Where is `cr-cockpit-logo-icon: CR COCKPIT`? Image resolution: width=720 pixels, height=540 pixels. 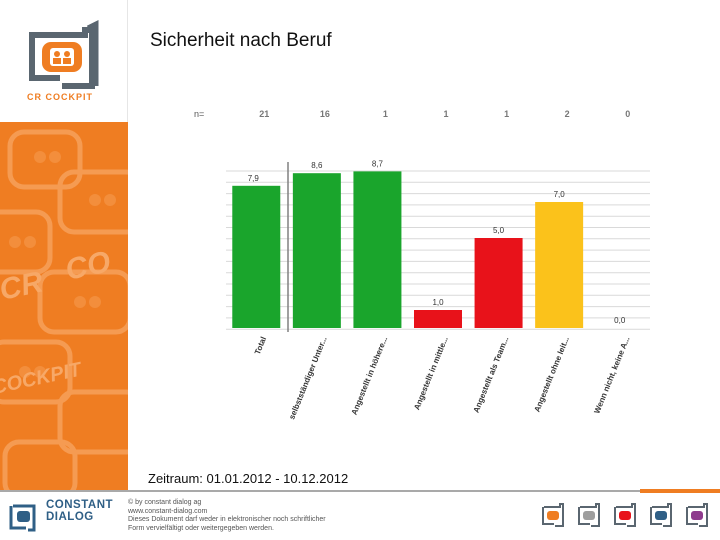
cr-cockpit-logo-icon: CR COCKPIT is located at coordinates (63, 60).